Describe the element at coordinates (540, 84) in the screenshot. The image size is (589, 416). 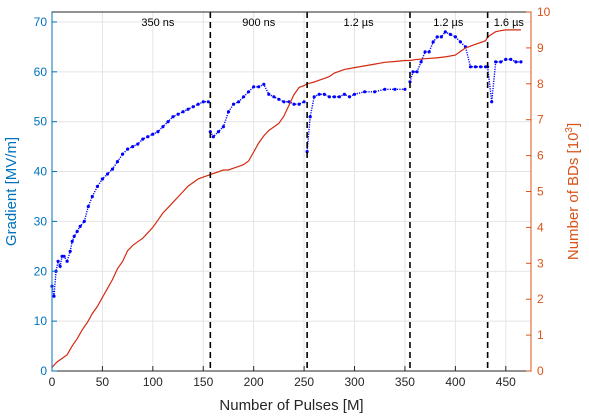
I see `y-right-tick-label: 8` at that location.